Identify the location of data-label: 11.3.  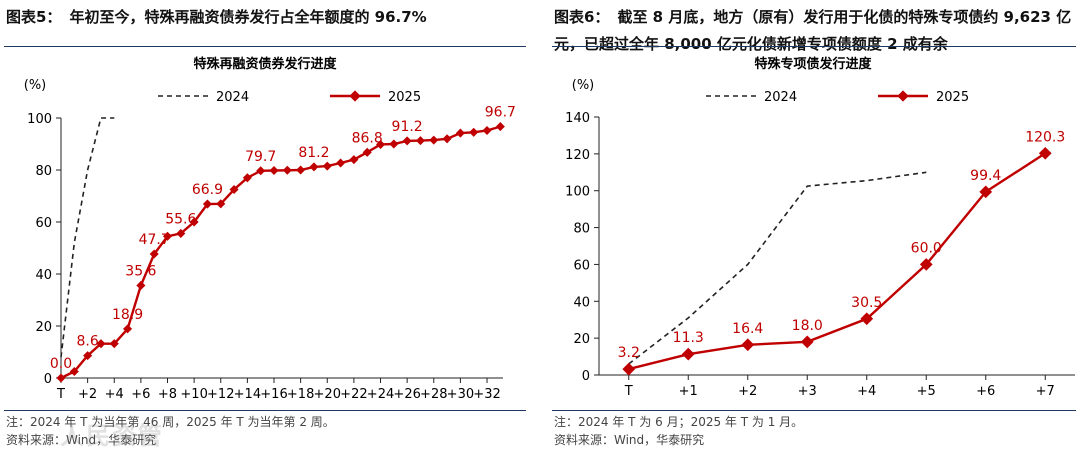
(688, 338).